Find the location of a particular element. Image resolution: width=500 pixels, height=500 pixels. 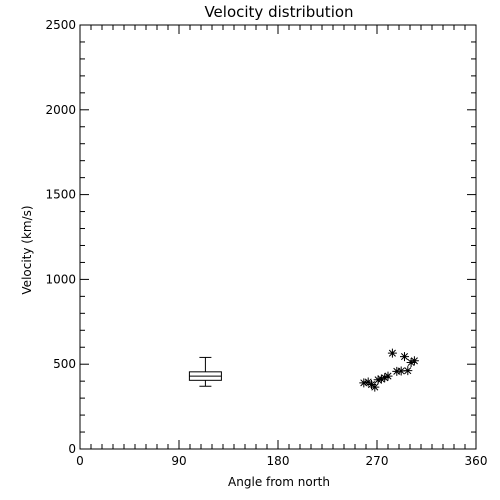

y-tick-label: 2500 is located at coordinates (60, 25).